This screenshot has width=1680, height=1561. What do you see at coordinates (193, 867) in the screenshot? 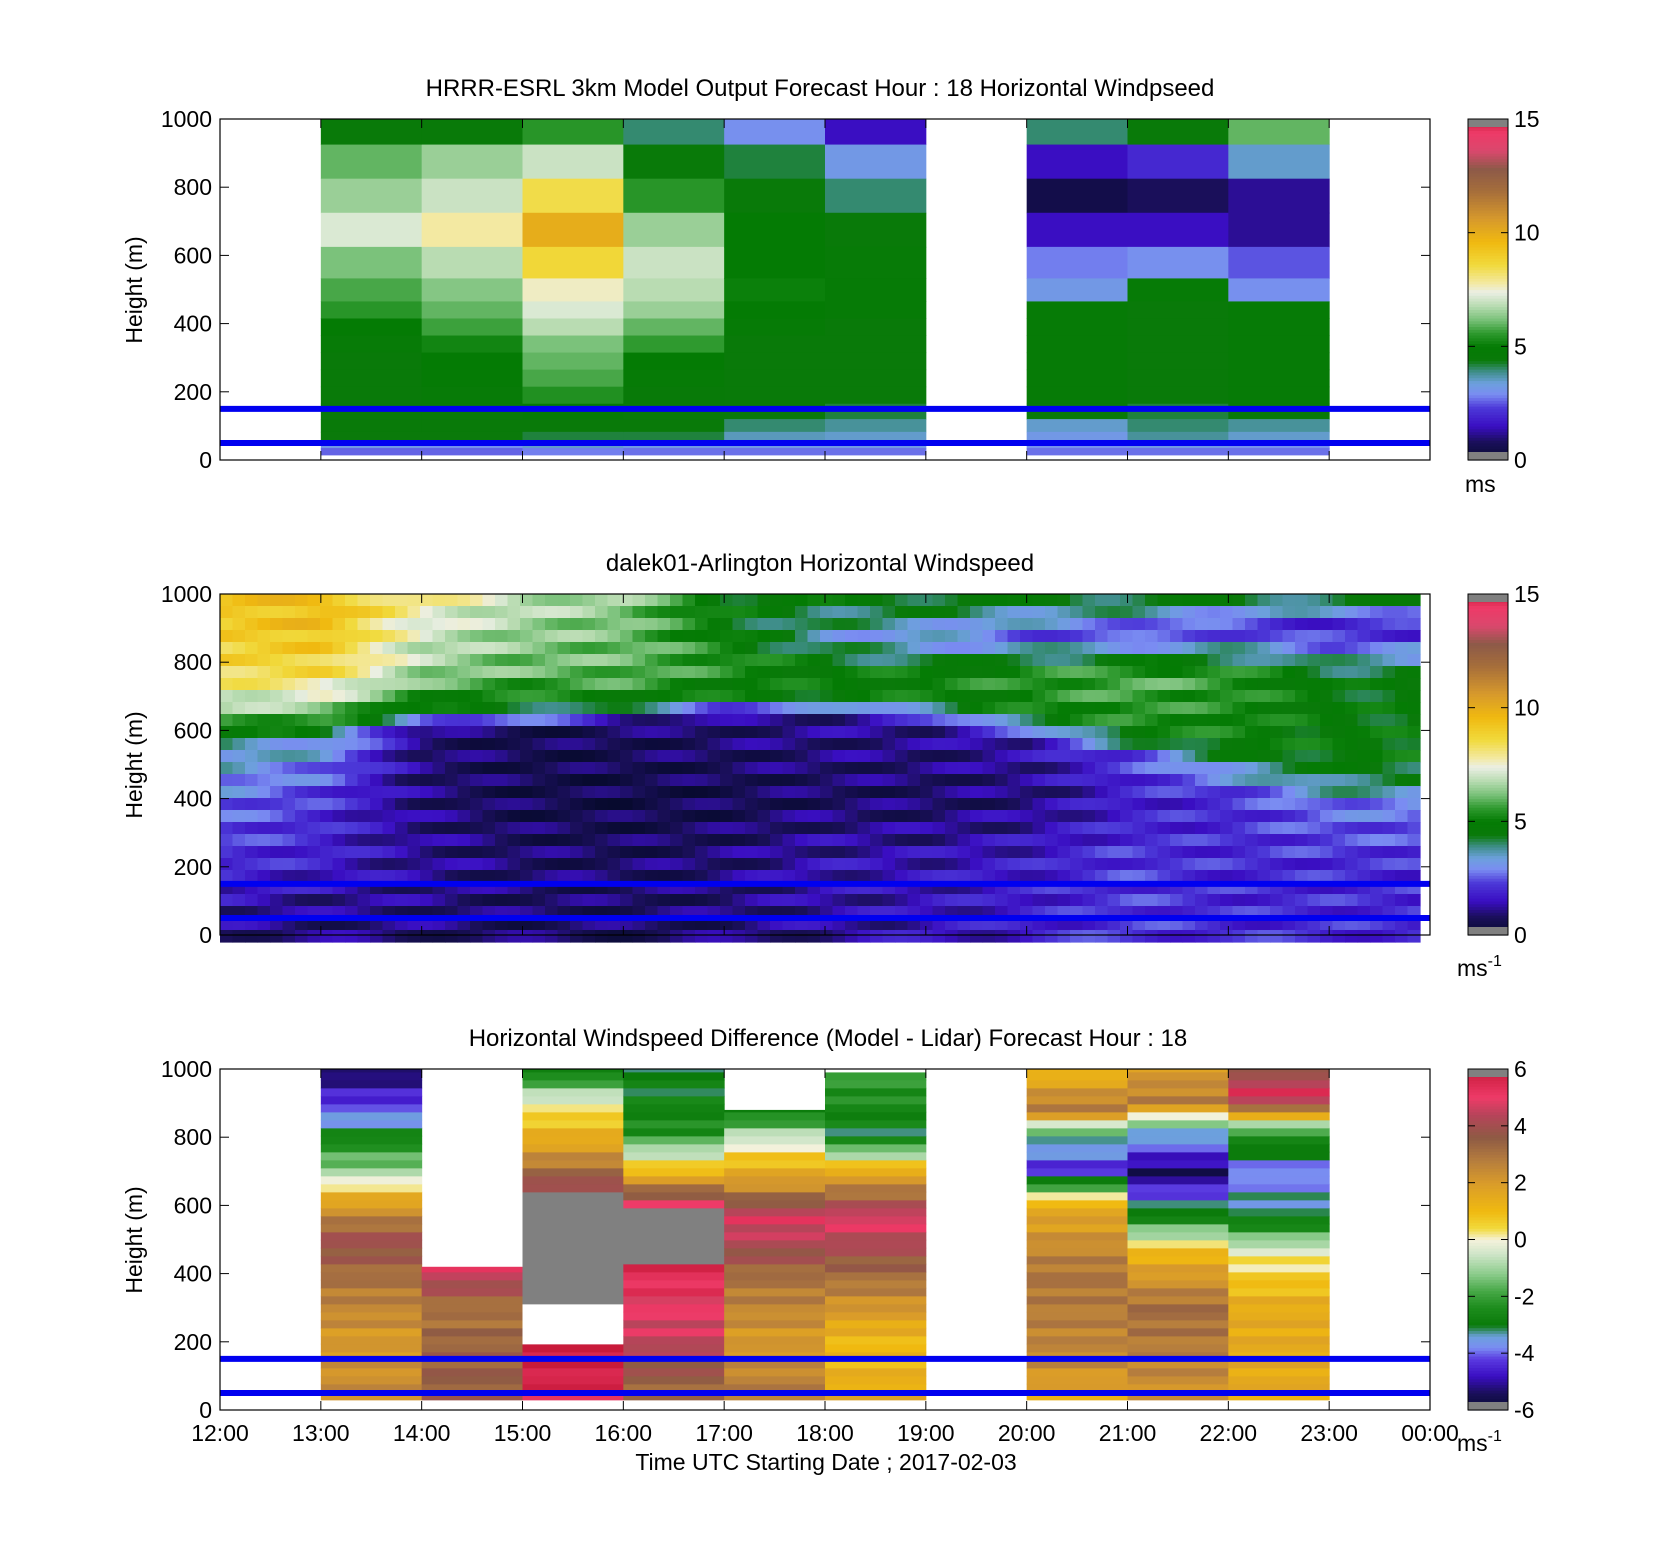
I see `y-tick-label: 200` at bounding box center [193, 867].